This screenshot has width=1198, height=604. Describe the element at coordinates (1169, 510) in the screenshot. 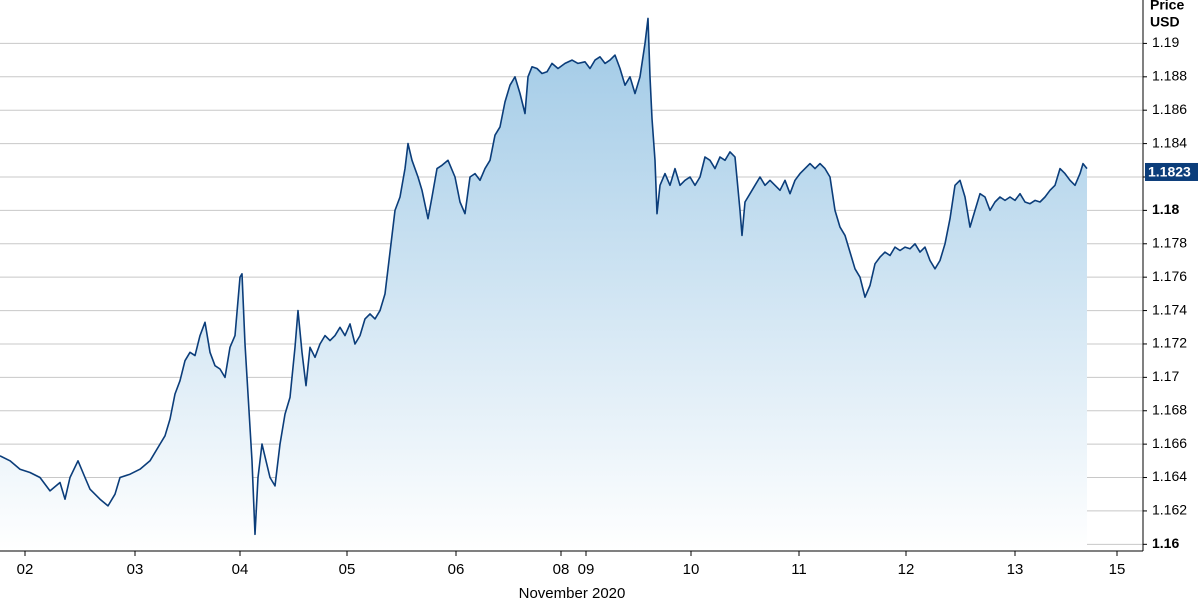

I see `y-tick-label: 1.162` at that location.